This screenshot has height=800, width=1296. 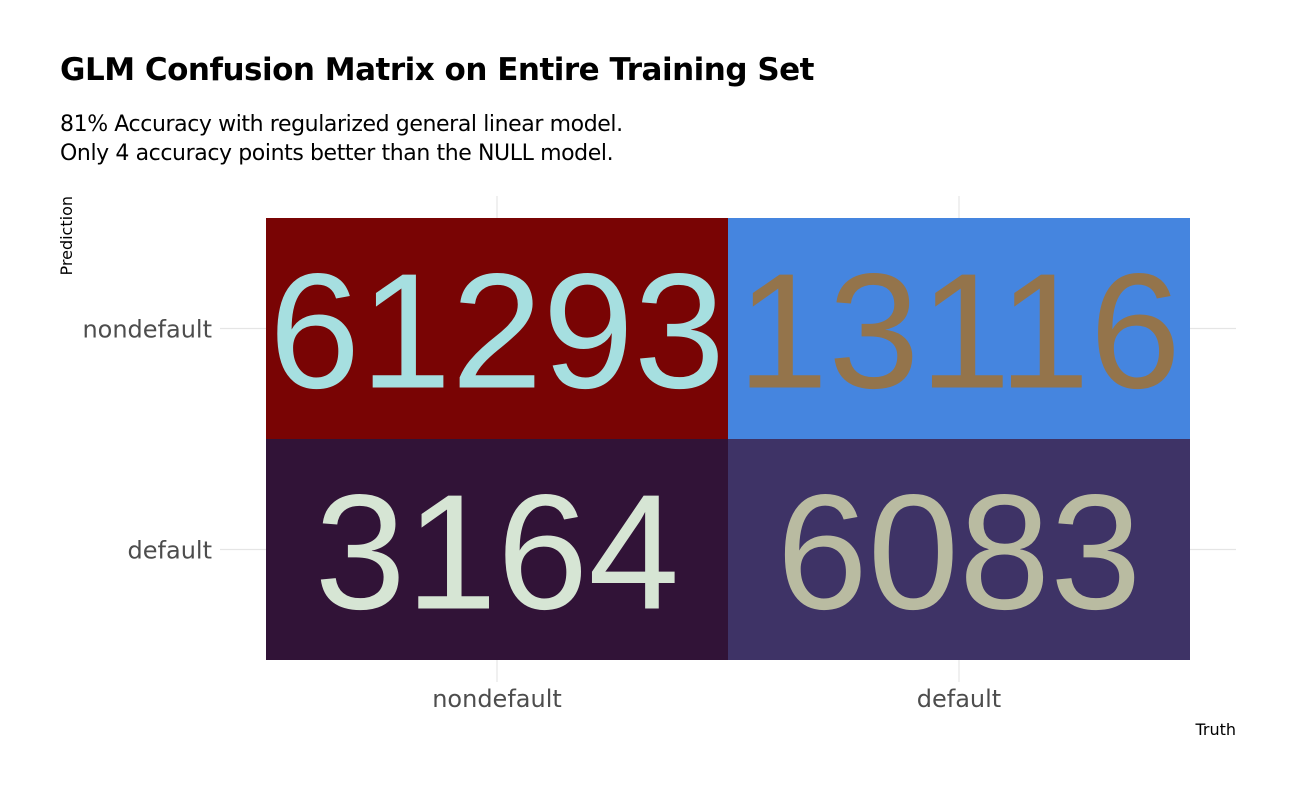 I want to click on x-tick-label-nondefault: nondefault, so click(x=497, y=699).